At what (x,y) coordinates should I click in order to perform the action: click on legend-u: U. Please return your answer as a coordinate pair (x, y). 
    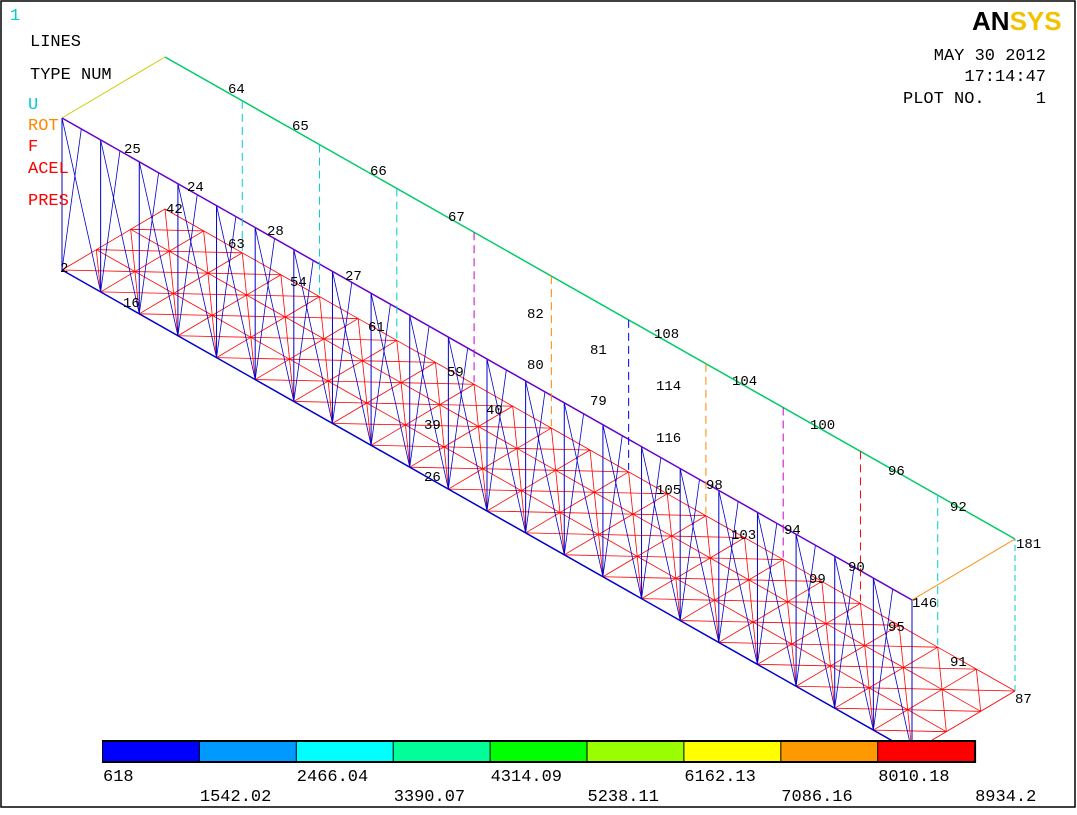
    Looking at the image, I should click on (33, 105).